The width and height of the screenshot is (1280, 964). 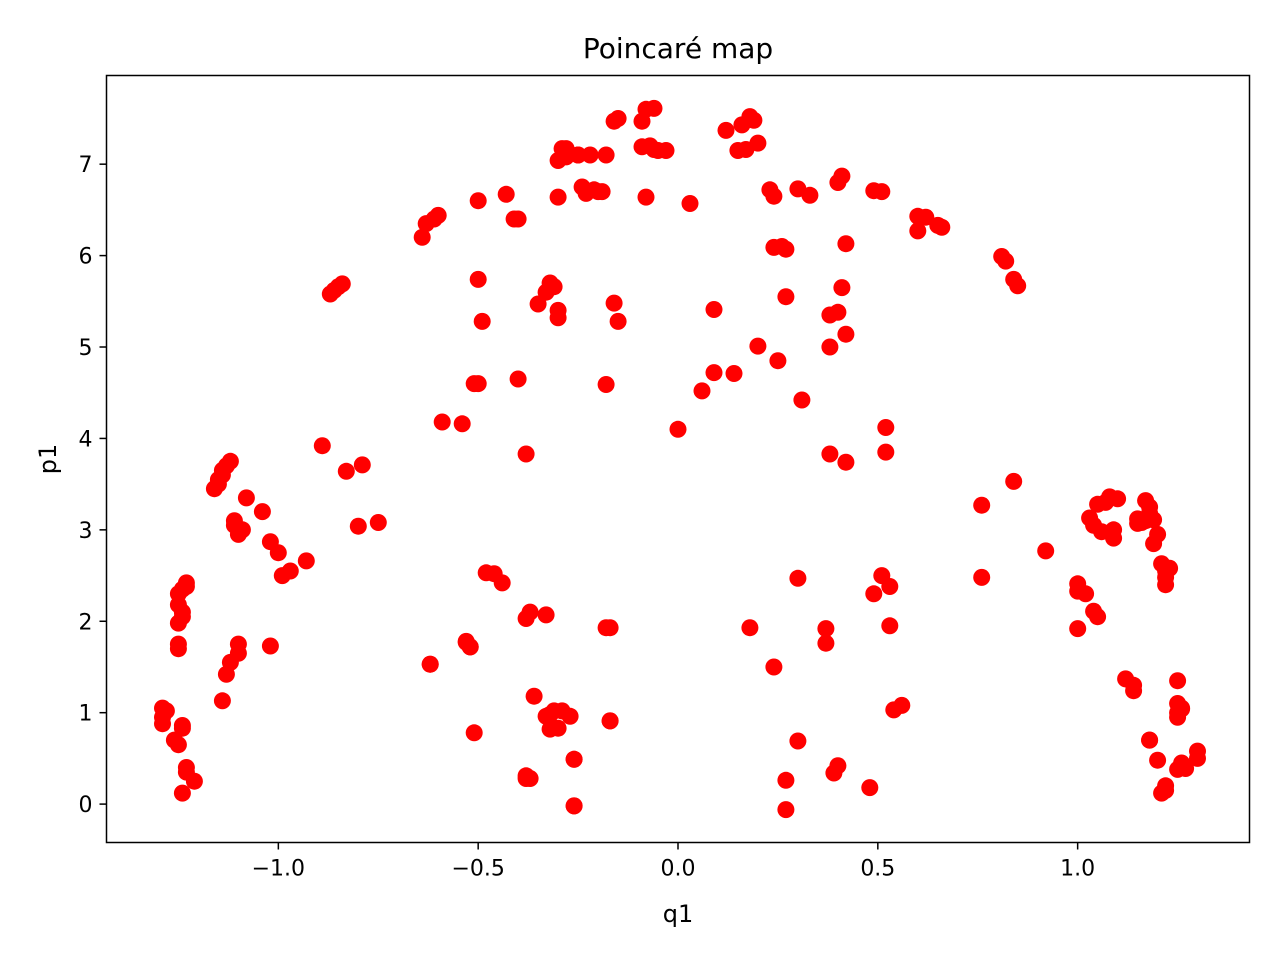 I want to click on y-ticks: 0 1 2 3 4 5 6 7, so click(x=93, y=485).